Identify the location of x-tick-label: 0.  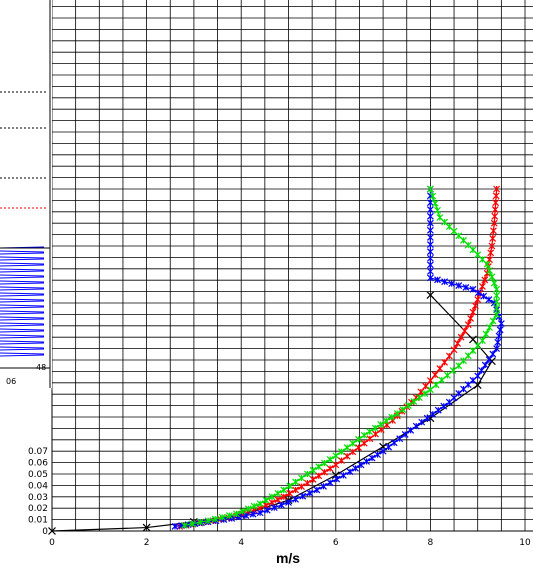
(52, 543).